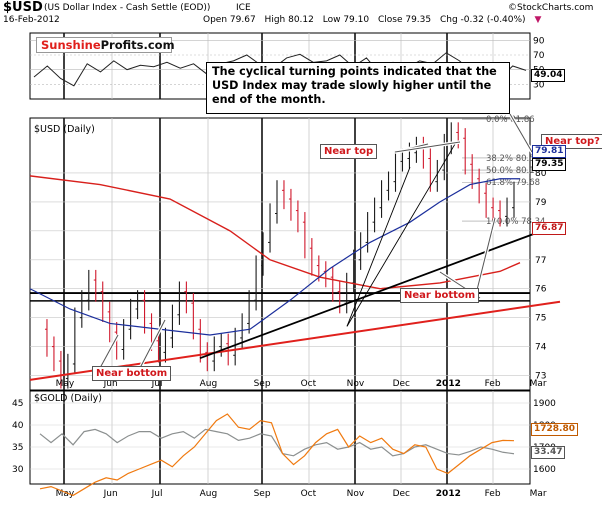 The image size is (602, 506). Describe the element at coordinates (157, 384) in the screenshot. I see `price-x-tick-label: Jul` at that location.